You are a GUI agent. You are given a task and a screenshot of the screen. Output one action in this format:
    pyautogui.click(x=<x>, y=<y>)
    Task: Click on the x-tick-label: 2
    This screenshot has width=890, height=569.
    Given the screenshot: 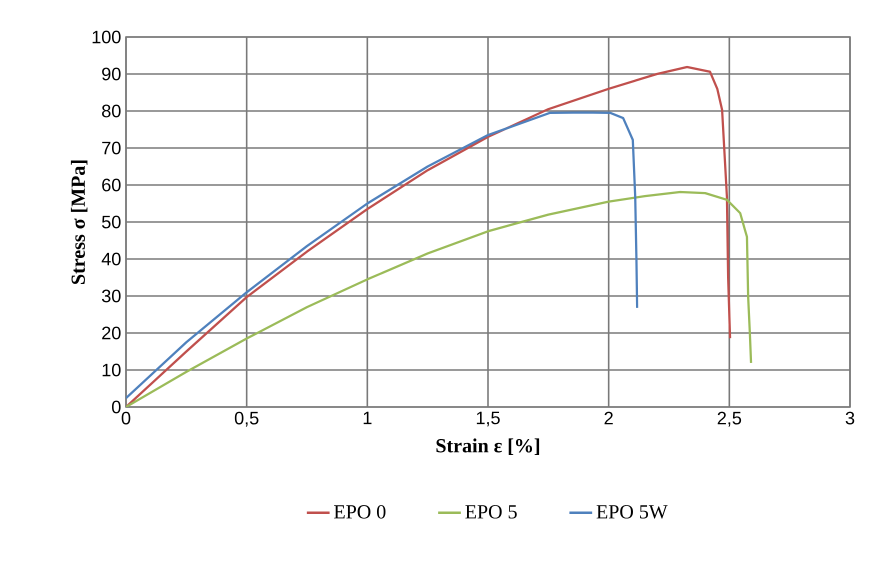 What is the action you would take?
    pyautogui.click(x=608, y=418)
    